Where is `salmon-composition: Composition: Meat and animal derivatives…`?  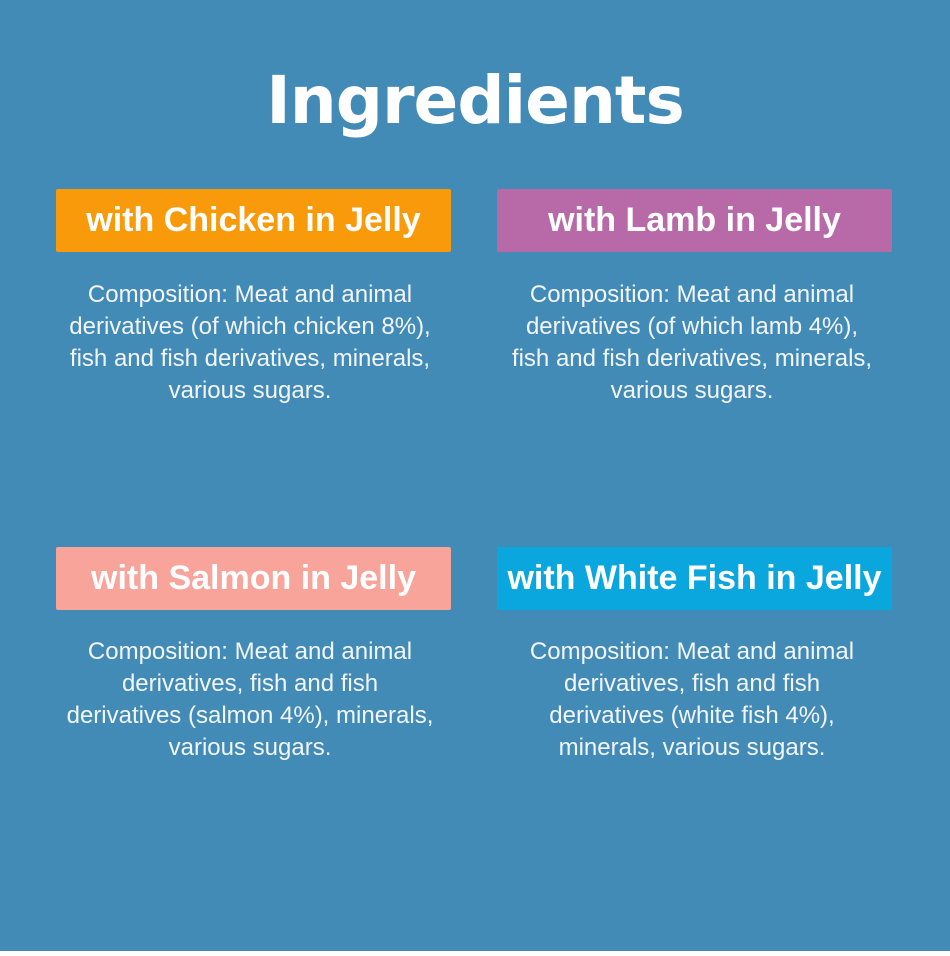
salmon-composition: Composition: Meat and animal derivatives… is located at coordinates (250, 700).